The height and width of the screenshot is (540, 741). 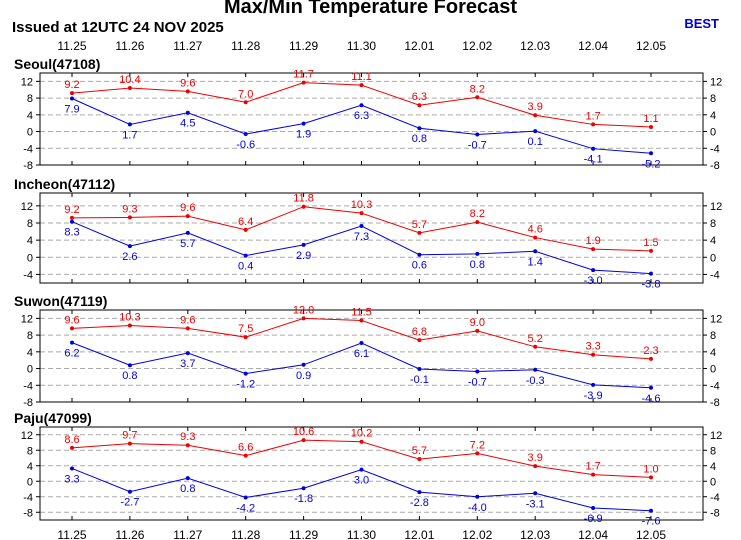 I want to click on min-temp-label: -2.7, so click(x=129, y=503).